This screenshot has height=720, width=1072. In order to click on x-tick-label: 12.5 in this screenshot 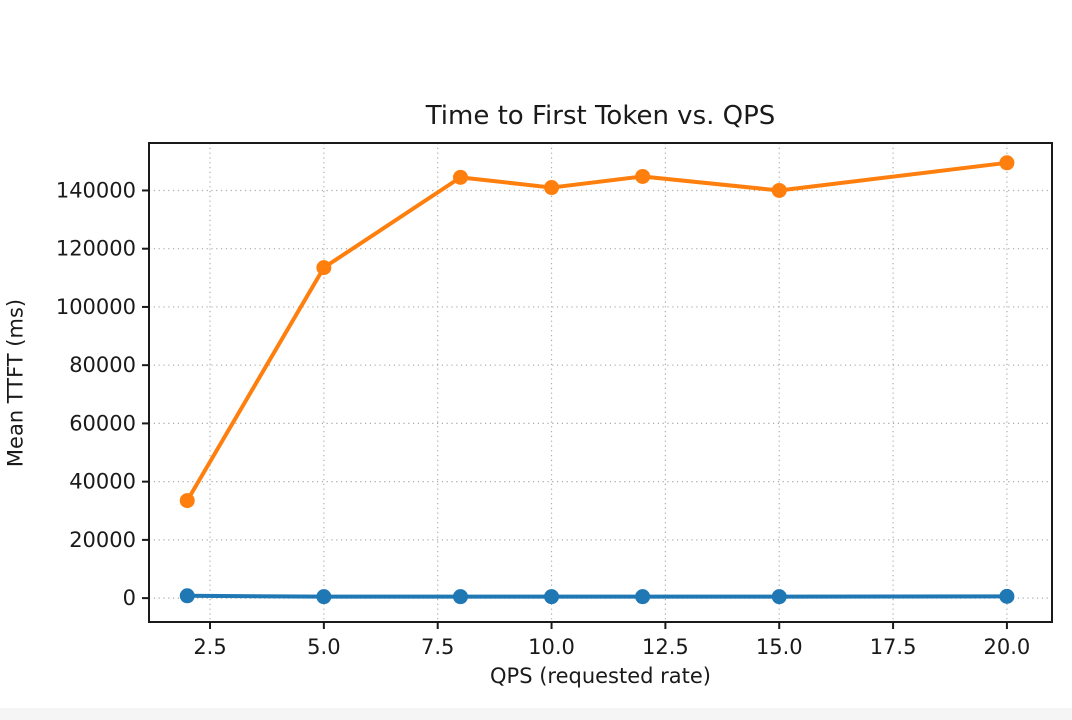, I will do `click(665, 647)`.